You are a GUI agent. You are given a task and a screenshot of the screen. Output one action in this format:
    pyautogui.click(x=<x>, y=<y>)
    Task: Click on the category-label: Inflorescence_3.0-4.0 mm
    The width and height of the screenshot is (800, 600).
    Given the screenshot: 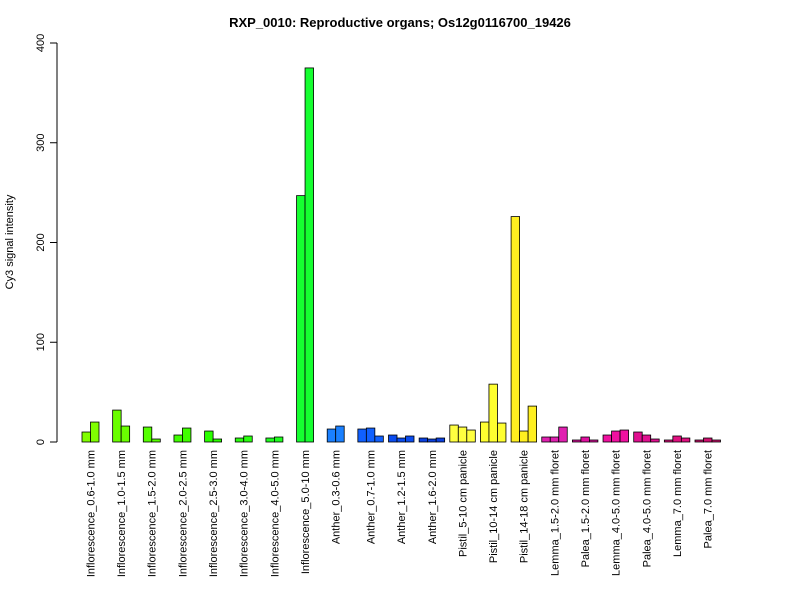 What is the action you would take?
    pyautogui.click(x=245, y=513)
    